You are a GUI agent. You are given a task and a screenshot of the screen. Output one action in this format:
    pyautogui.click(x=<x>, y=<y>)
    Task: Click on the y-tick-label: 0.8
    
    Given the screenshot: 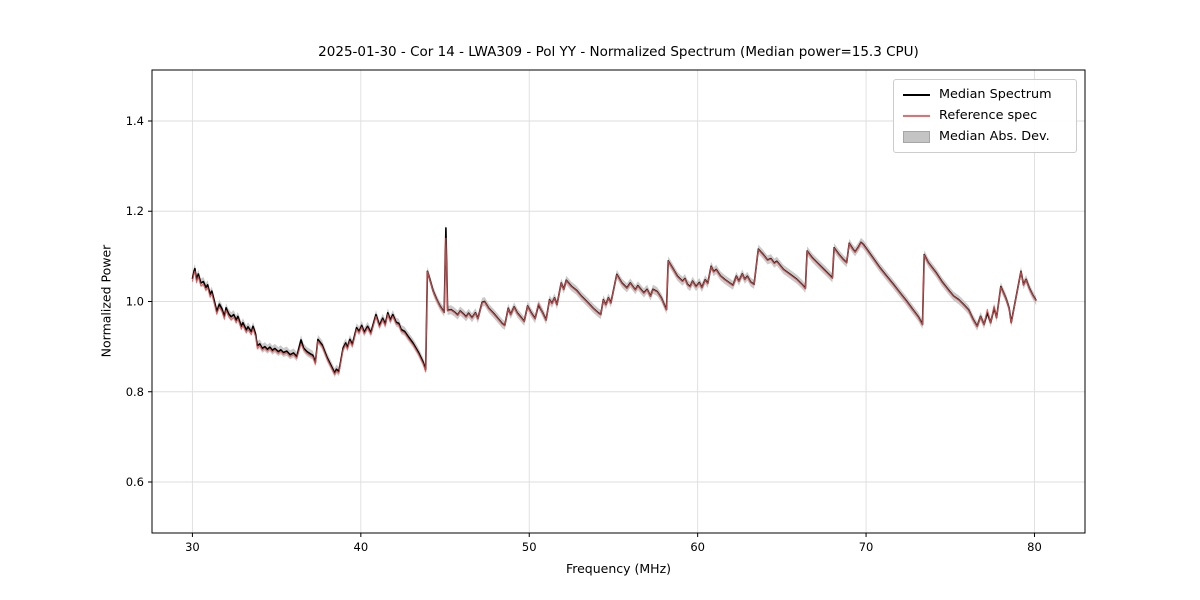 What is the action you would take?
    pyautogui.click(x=135, y=392)
    